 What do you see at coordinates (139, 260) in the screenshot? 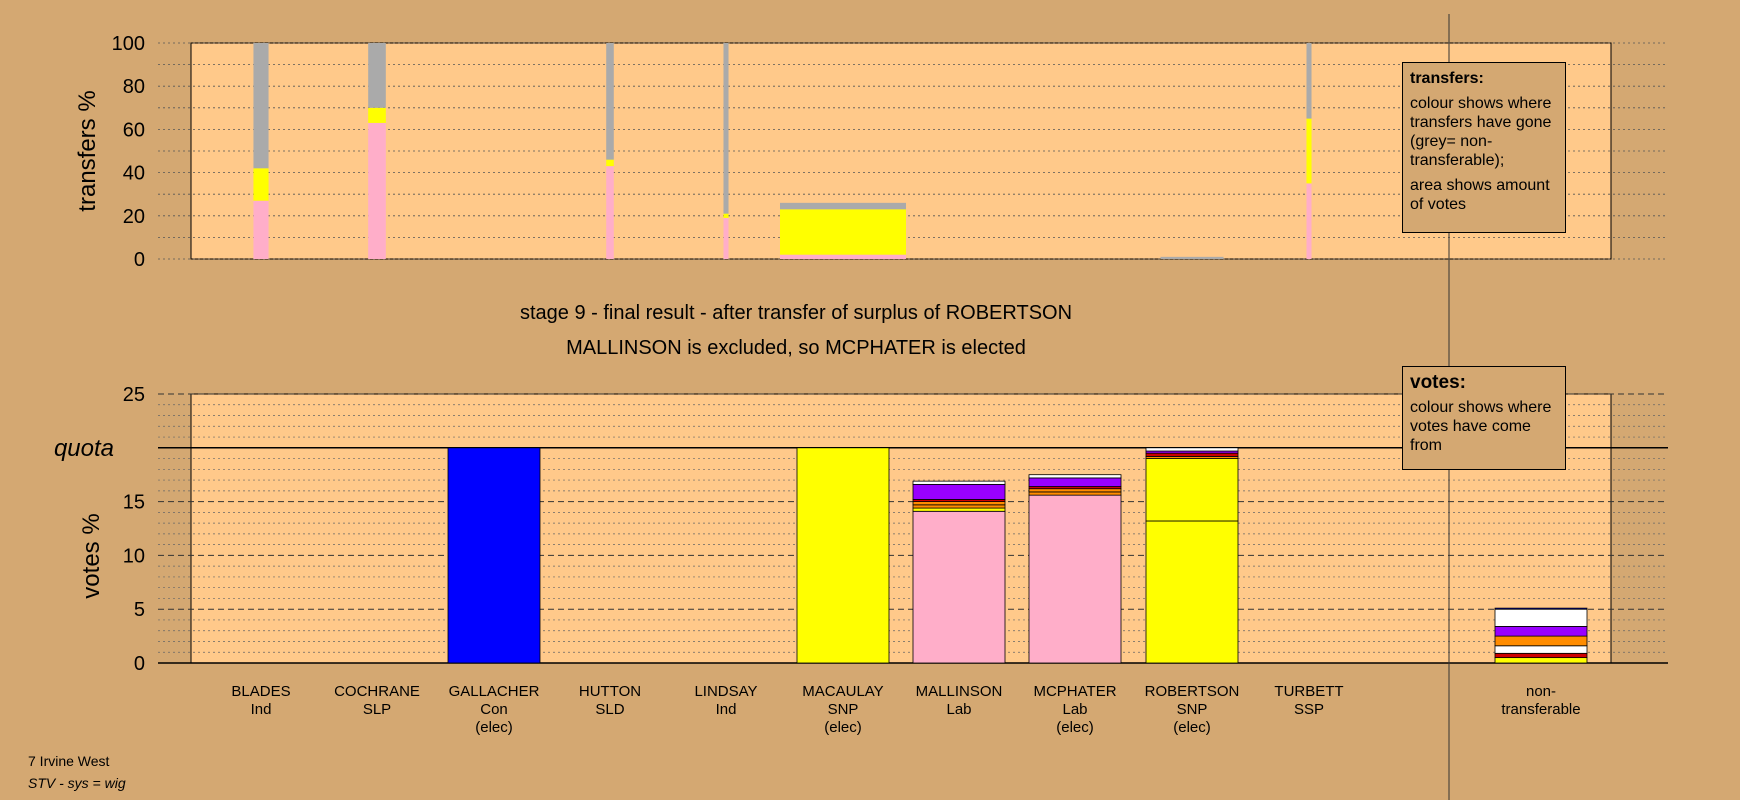
I see `transfers-y-tick-label: 0` at bounding box center [139, 260].